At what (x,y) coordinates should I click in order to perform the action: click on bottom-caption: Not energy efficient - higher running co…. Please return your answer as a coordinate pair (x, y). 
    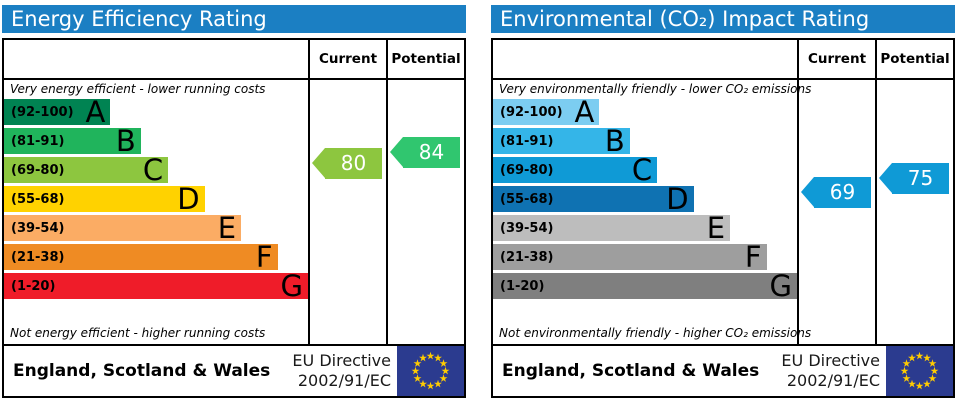
    Looking at the image, I should click on (138, 333).